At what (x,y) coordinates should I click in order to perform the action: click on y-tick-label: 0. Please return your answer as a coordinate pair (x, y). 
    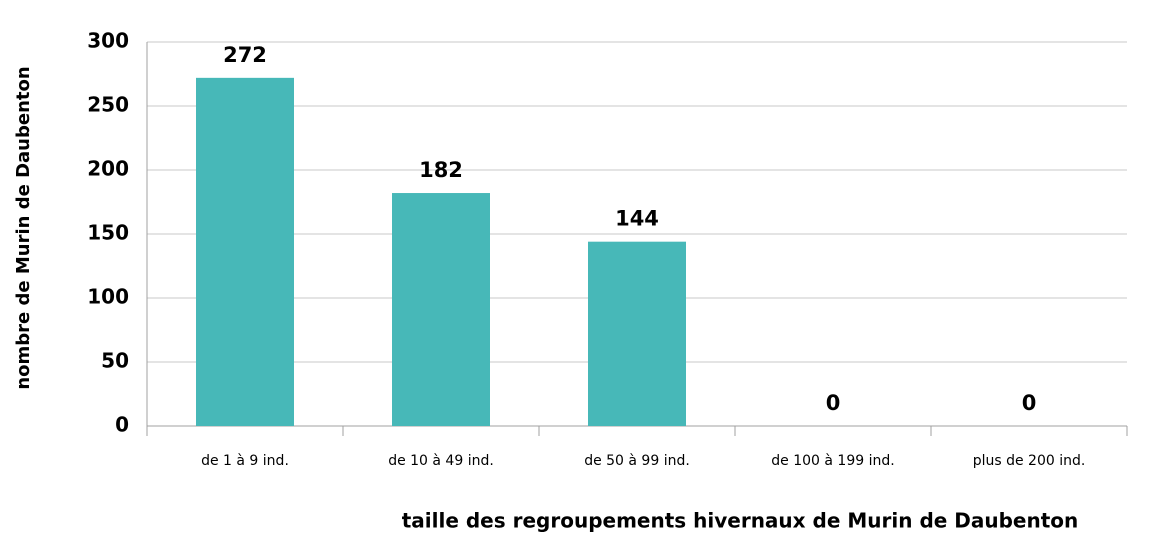
    Looking at the image, I should click on (122, 425).